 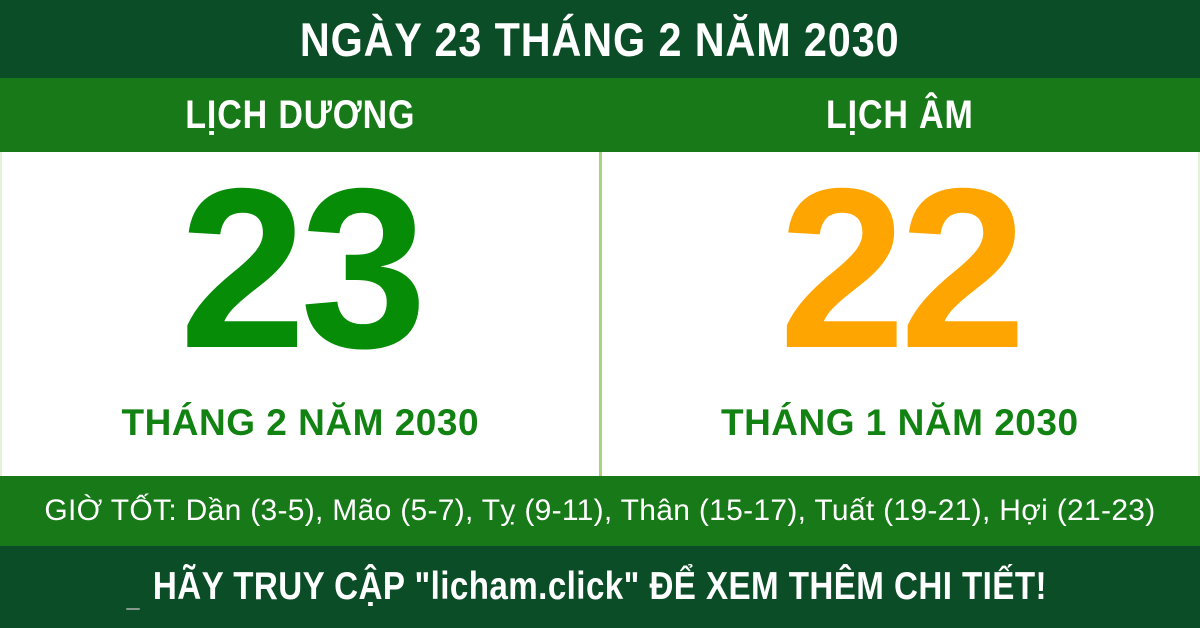 I want to click on lunar-header-cell: LỊCH ÂM, so click(x=900, y=115).